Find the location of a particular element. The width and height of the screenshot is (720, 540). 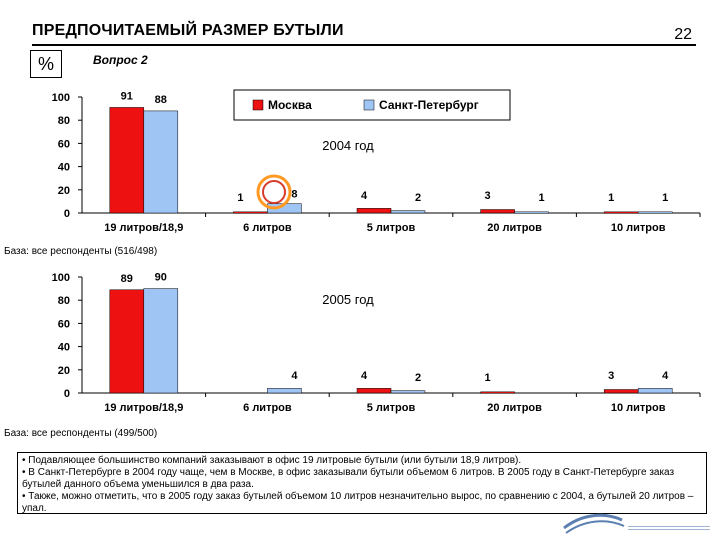

legend-swatch-spb is located at coordinates (369, 105).